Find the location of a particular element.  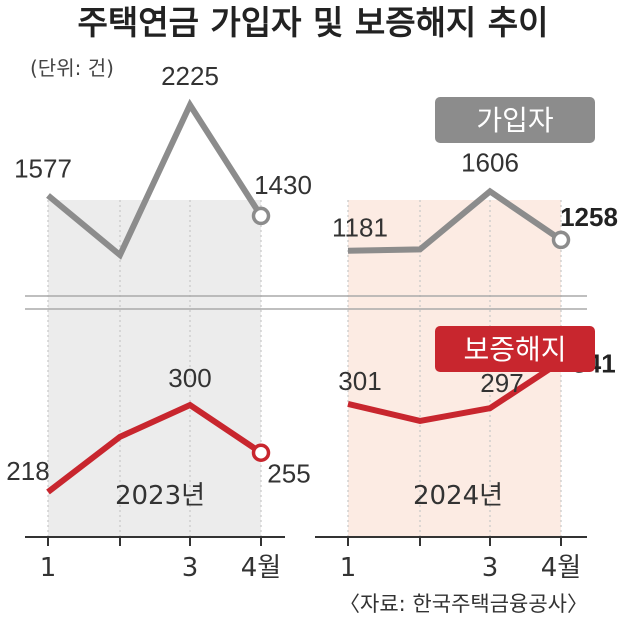

legend-subscriber-box is located at coordinates (515, 120).